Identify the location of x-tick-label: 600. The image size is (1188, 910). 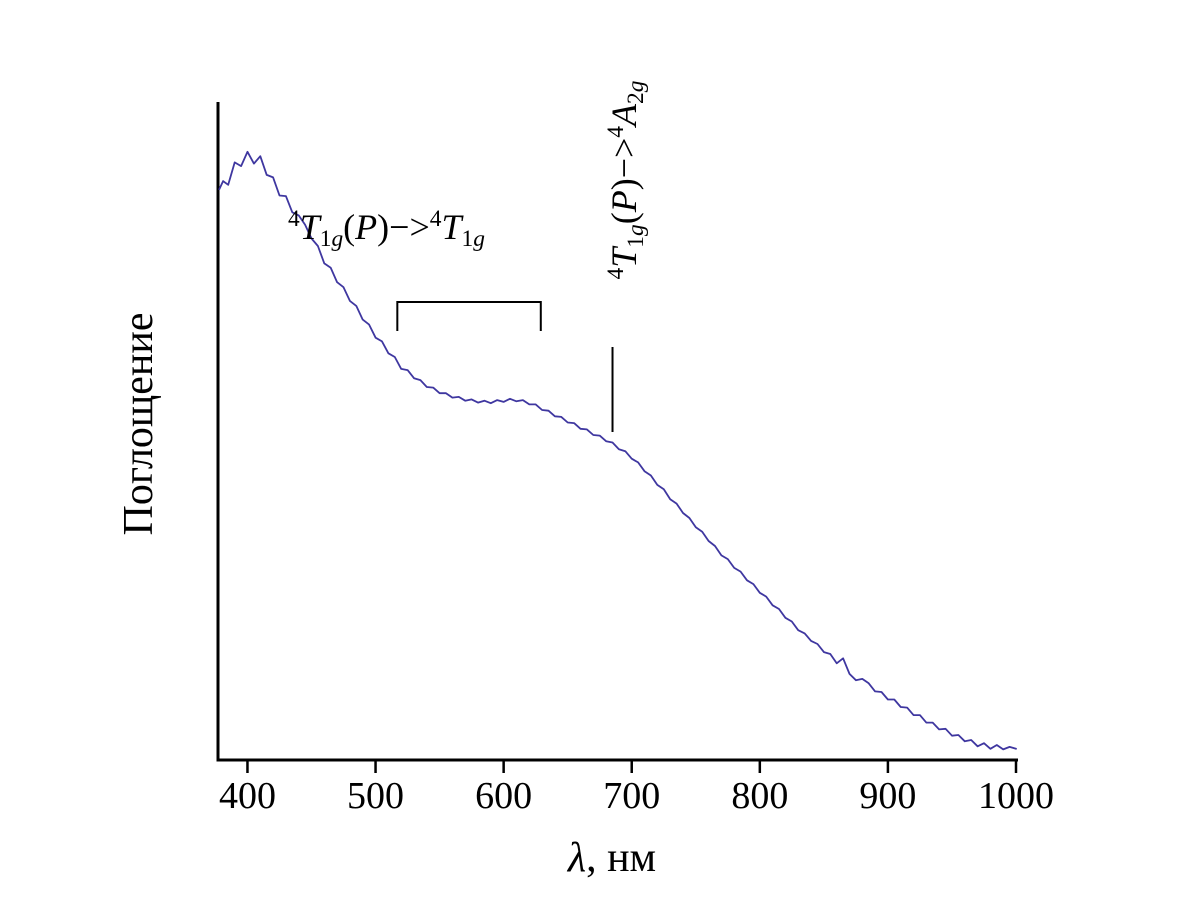
(503, 796).